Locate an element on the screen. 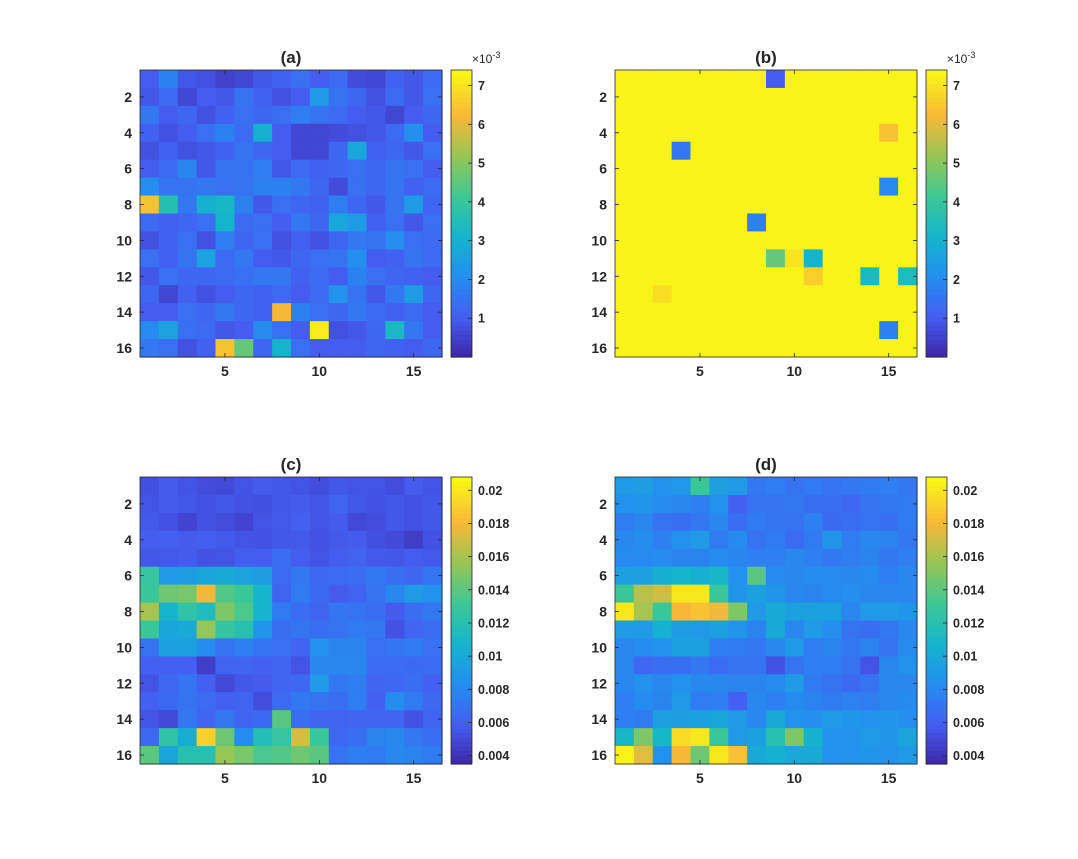  colorbar-tick-label: 1 is located at coordinates (481, 319).